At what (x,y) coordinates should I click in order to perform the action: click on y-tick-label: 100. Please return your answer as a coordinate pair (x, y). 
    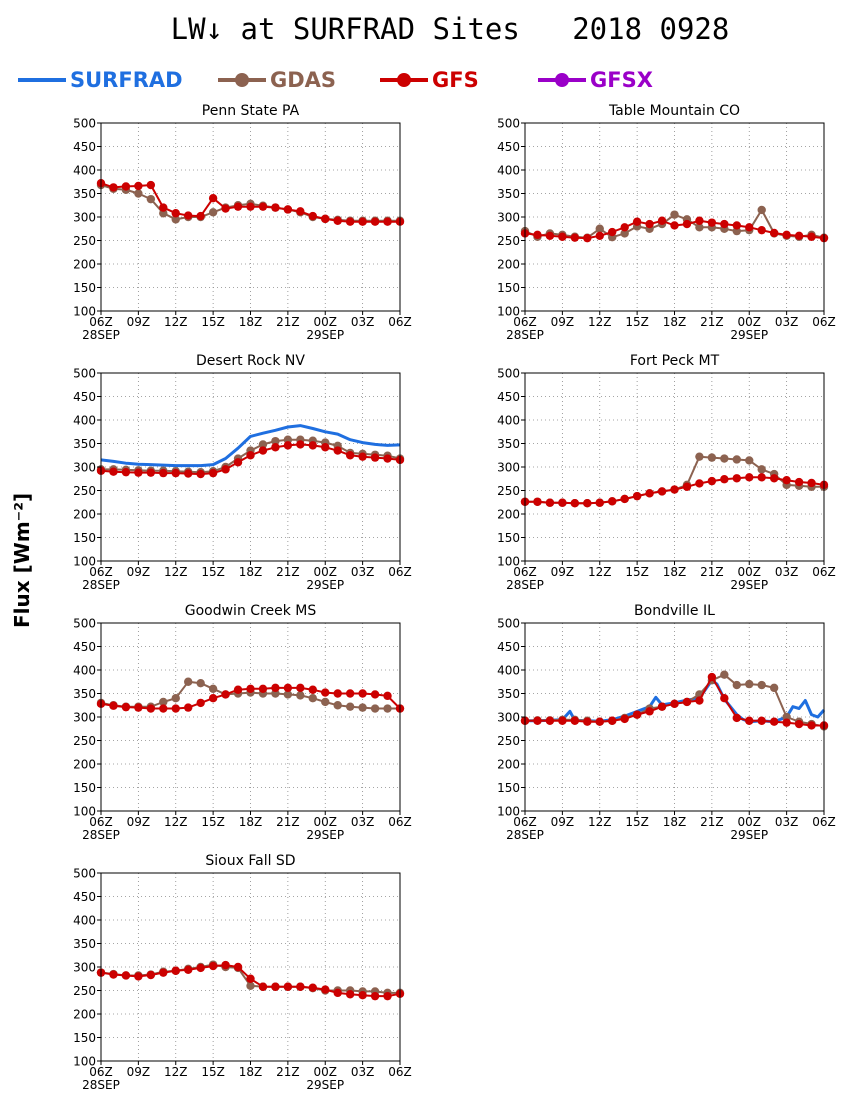
    Looking at the image, I should click on (508, 312).